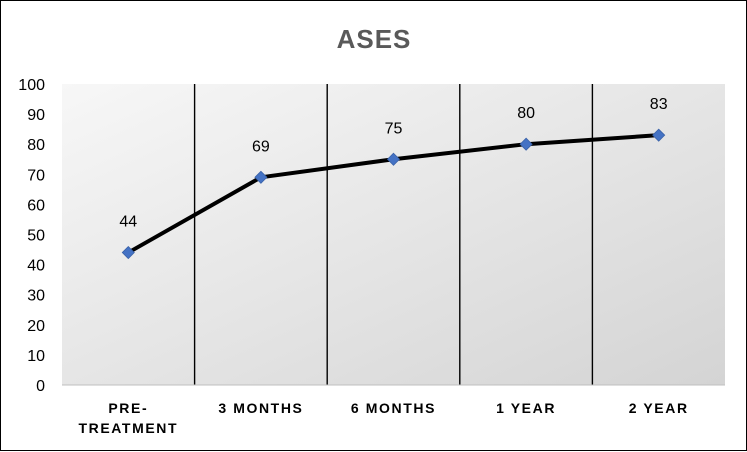 The width and height of the screenshot is (747, 452). I want to click on y-tick-label: 30, so click(36, 296).